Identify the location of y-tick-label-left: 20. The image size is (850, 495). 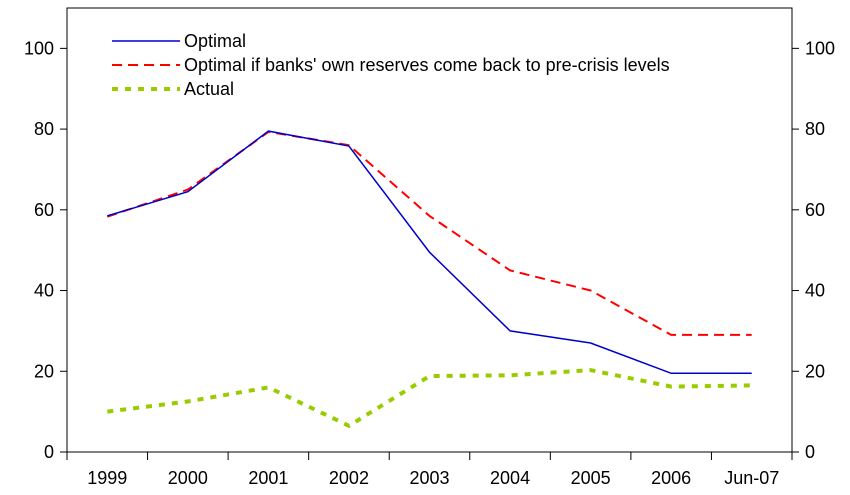
(44, 371).